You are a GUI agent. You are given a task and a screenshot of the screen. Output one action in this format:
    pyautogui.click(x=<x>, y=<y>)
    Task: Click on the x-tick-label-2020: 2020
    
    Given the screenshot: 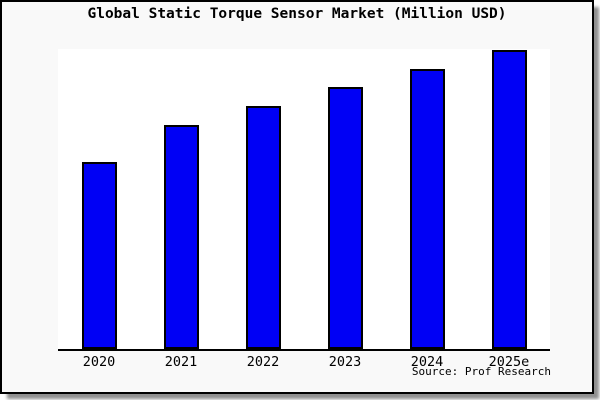 What is the action you would take?
    pyautogui.click(x=99, y=362)
    